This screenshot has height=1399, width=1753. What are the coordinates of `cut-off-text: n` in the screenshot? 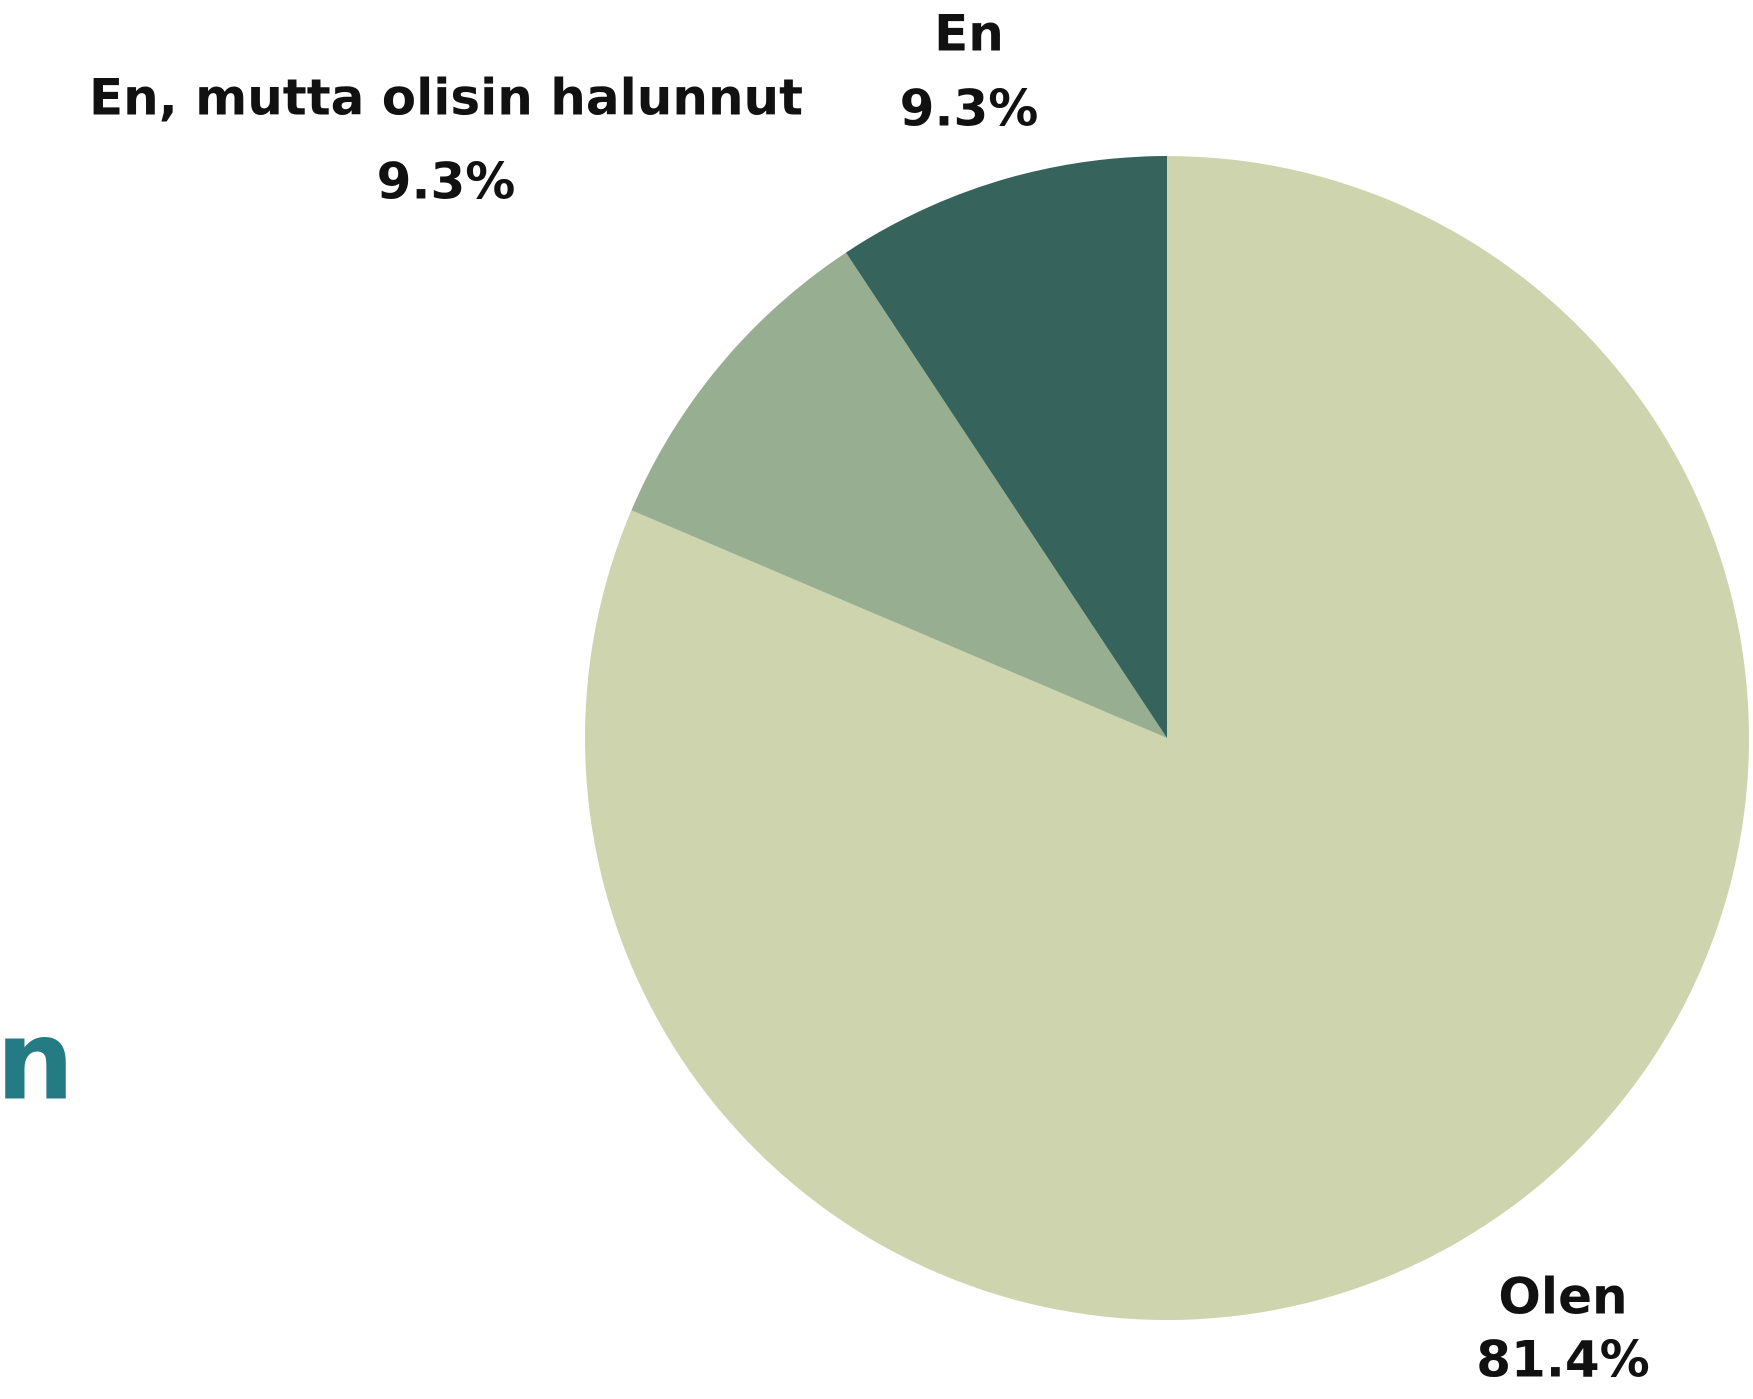 It's located at (37, 1060).